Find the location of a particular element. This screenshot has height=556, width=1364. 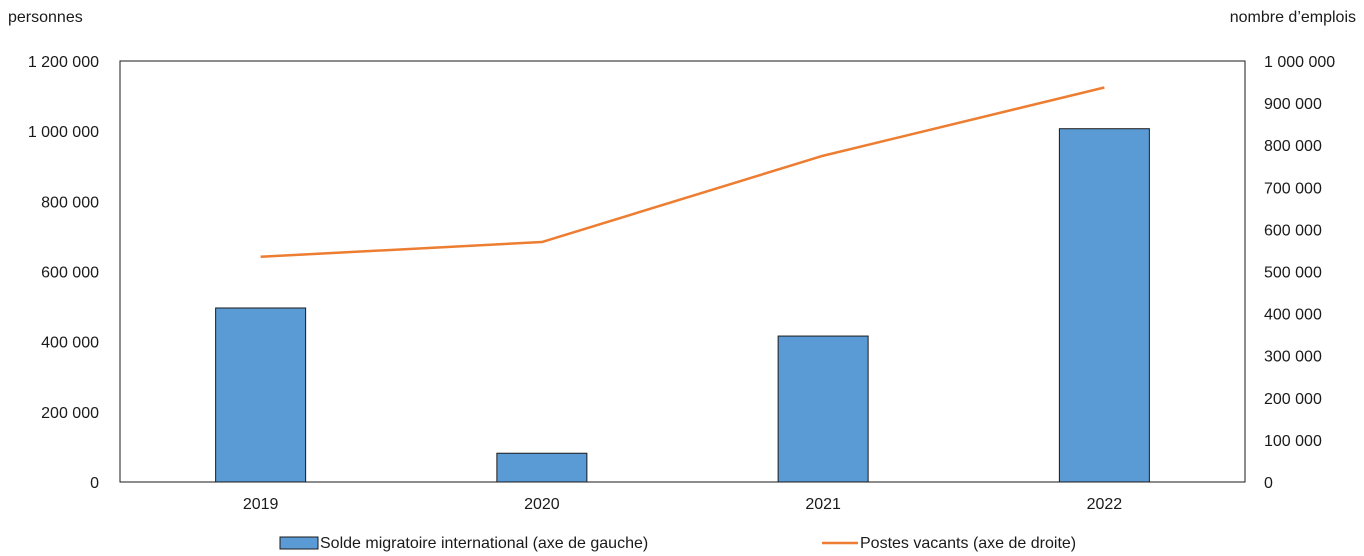

x-tick-label: 2019 is located at coordinates (261, 504).